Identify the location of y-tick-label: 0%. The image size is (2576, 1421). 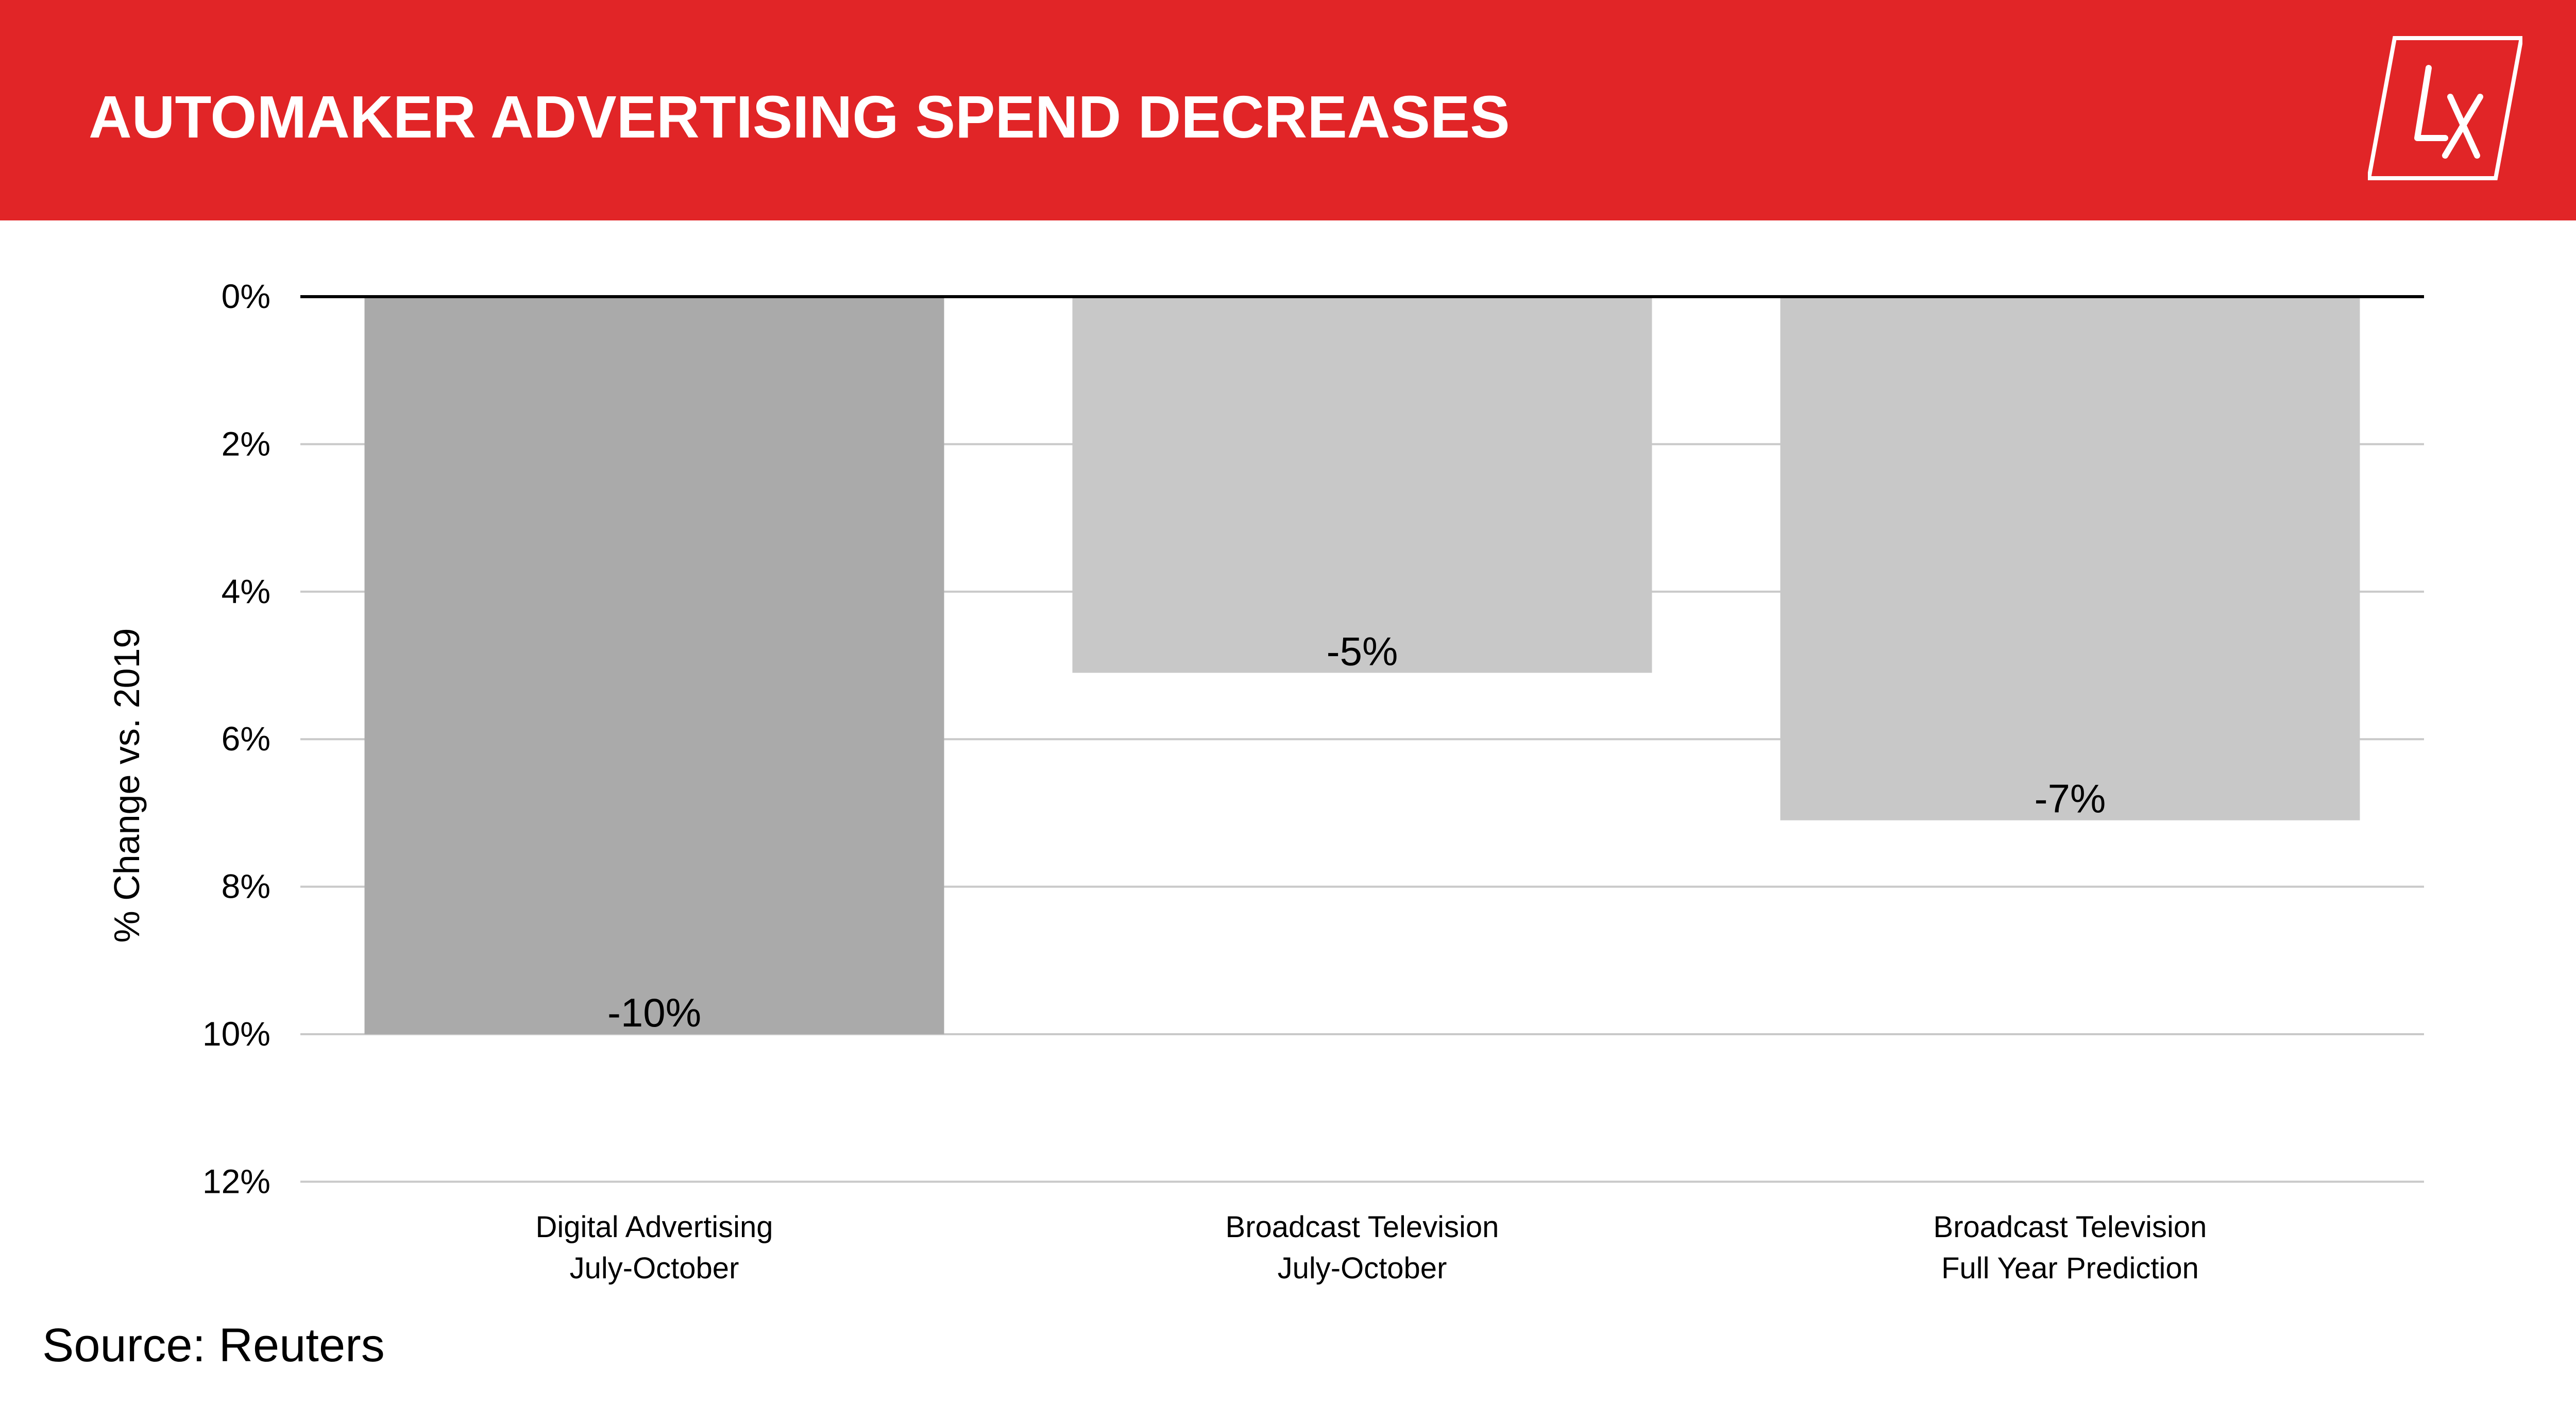
(246, 296).